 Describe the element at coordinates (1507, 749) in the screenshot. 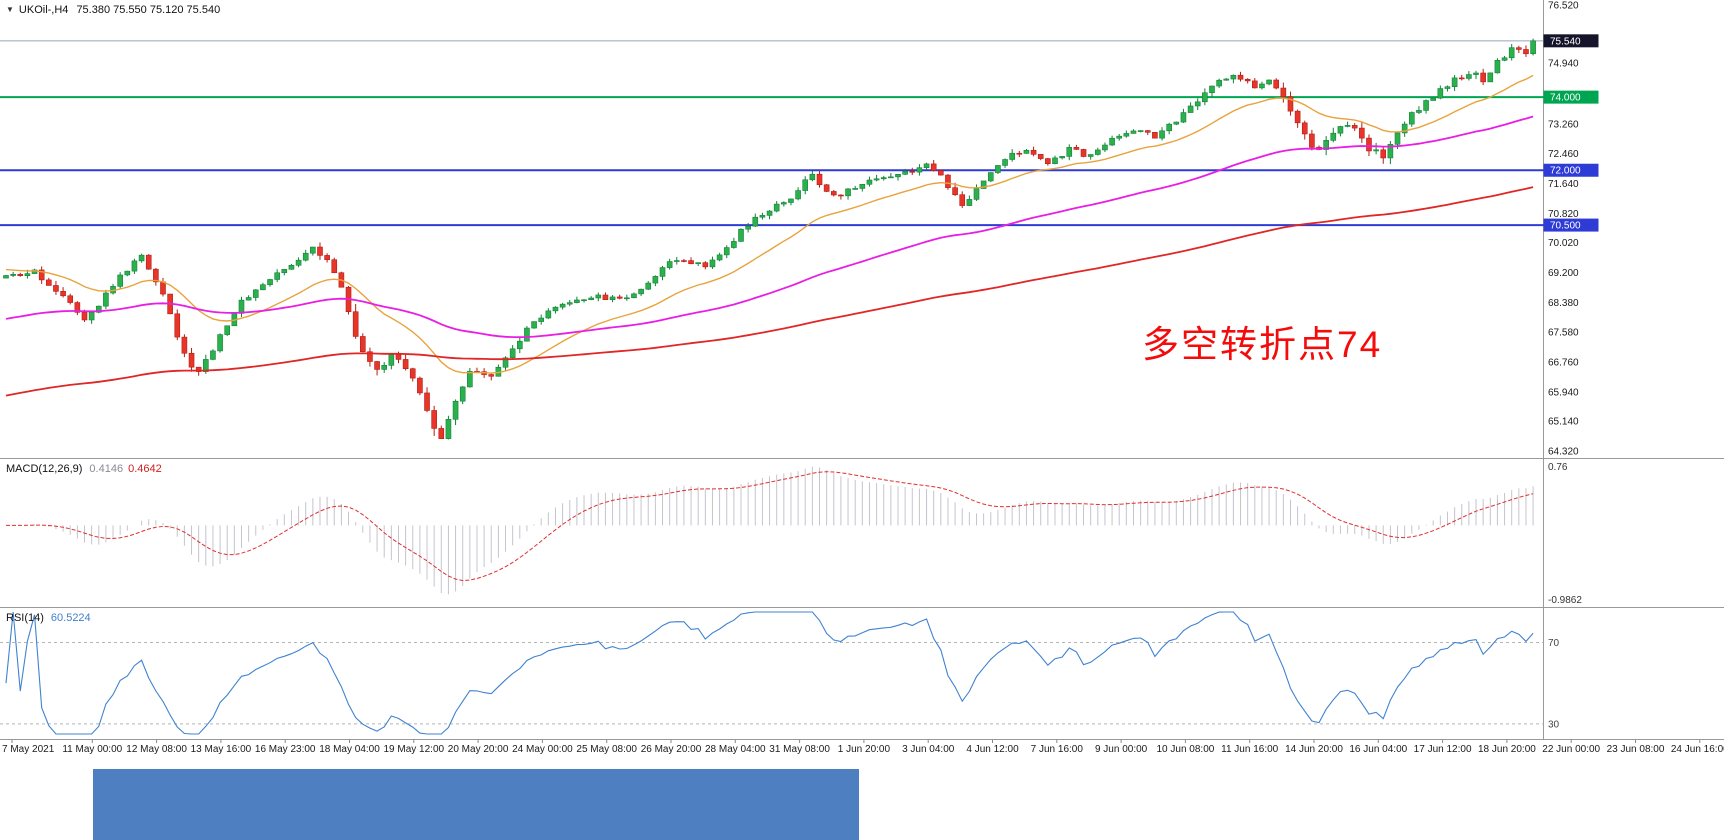

I see `svg-text: 18 Jun 20:00` at that location.